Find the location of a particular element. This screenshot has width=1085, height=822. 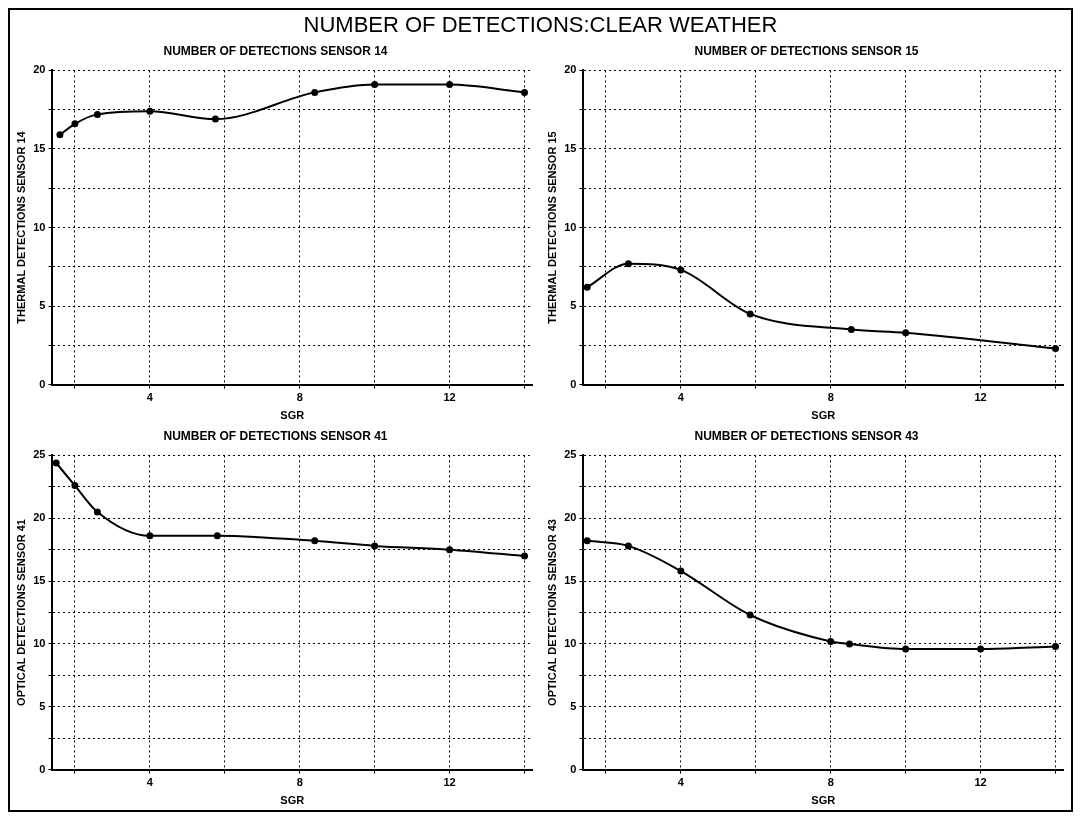

chart-title: NUMBER OF DETECTIONS SENSOR 14 is located at coordinates (275, 50).